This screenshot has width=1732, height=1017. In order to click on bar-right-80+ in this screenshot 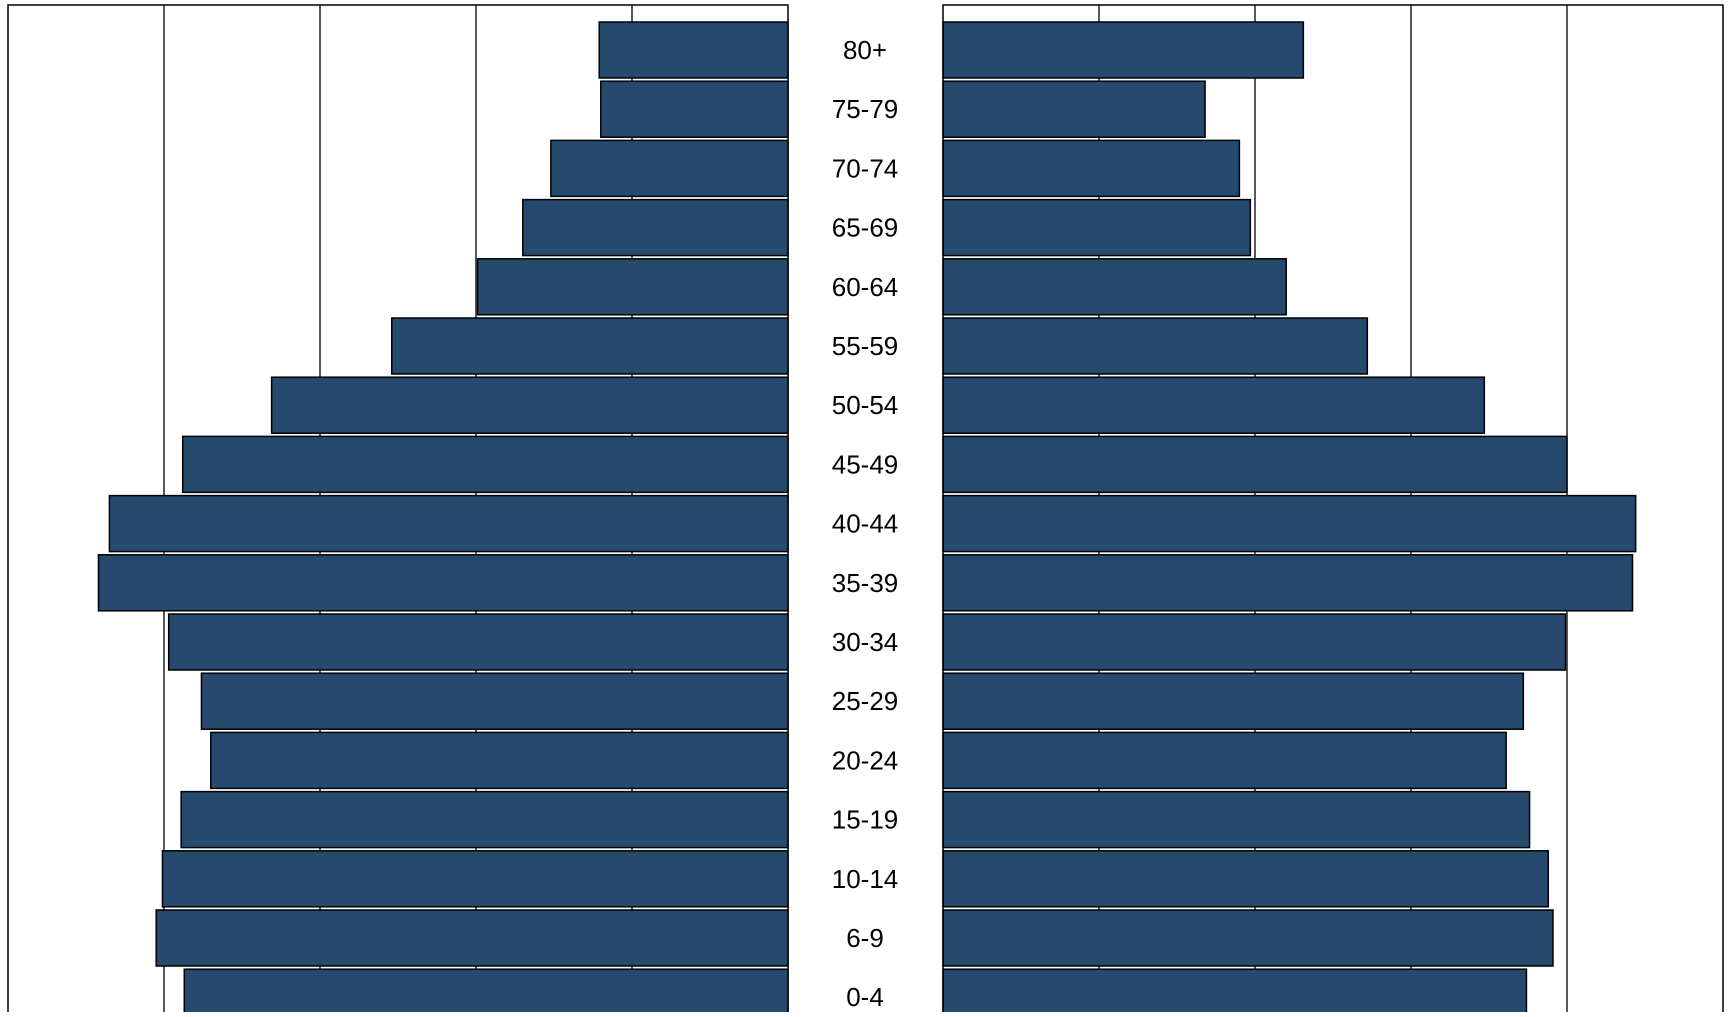, I will do `click(1123, 50)`.